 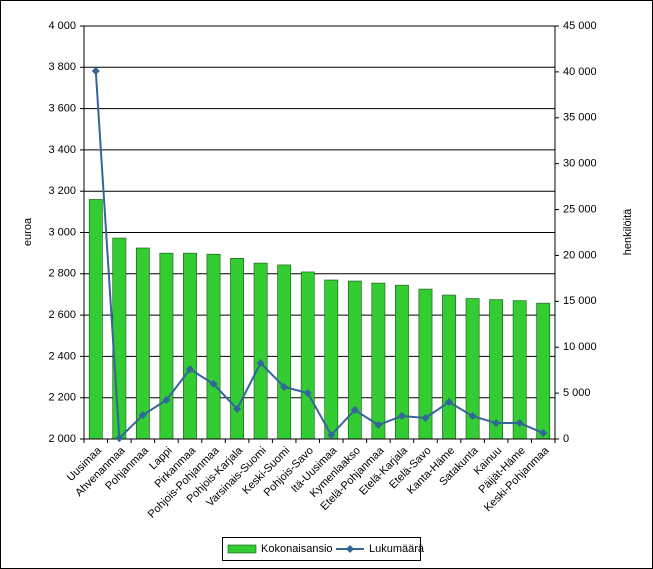 What do you see at coordinates (28, 231) in the screenshot?
I see `y-axis-title: euroa` at bounding box center [28, 231].